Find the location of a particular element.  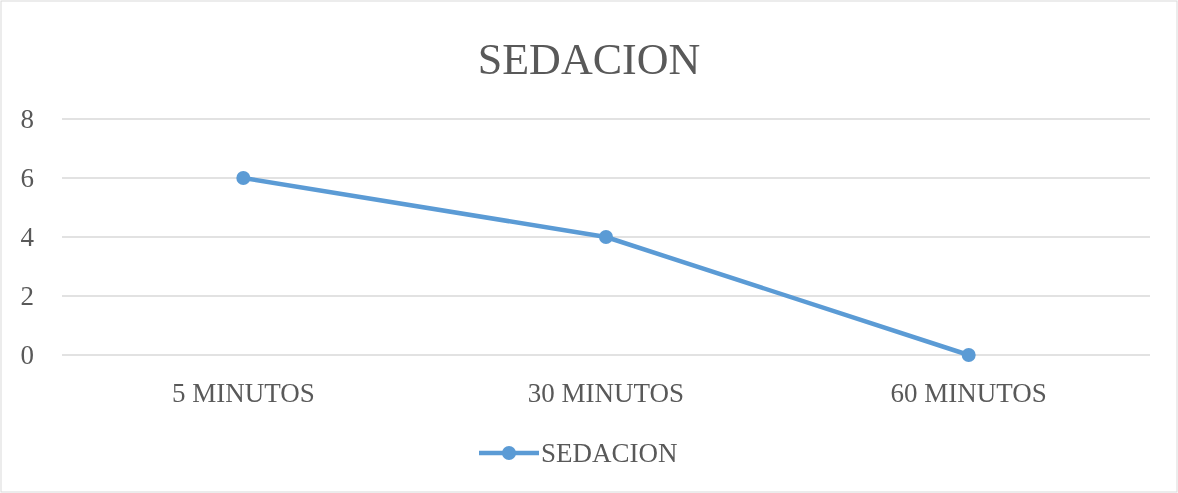

chart-title: SEDACION is located at coordinates (589, 59).